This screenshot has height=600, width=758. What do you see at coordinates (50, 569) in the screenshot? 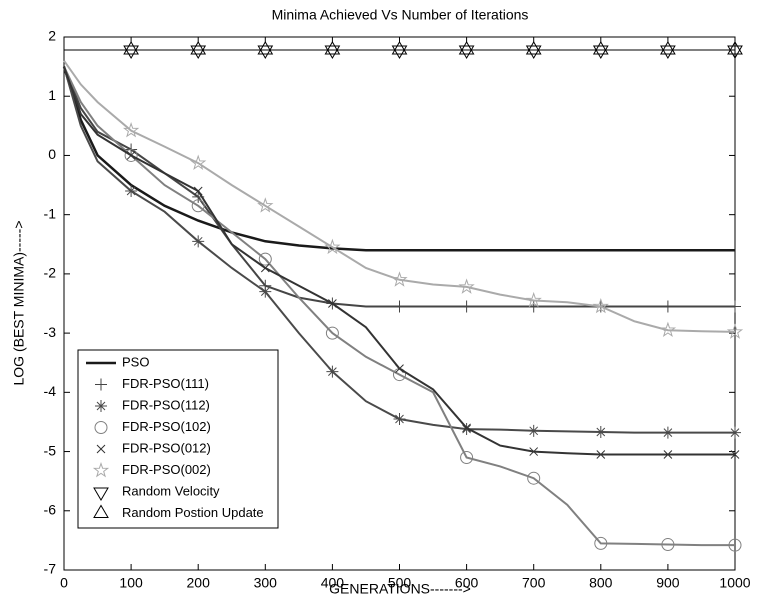
I see `y-tick-label: -7` at bounding box center [50, 569].